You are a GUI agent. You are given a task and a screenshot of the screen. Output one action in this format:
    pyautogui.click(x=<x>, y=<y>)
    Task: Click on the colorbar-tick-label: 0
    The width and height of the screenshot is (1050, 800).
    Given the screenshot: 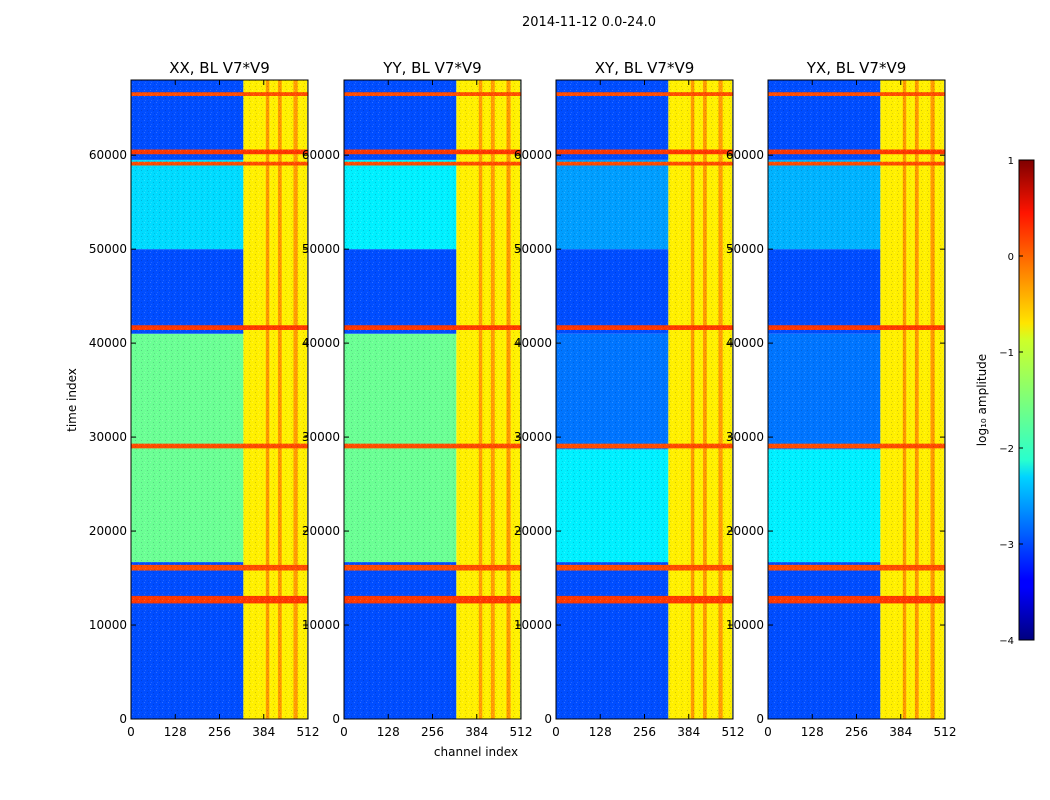 What is the action you would take?
    pyautogui.click(x=1011, y=257)
    